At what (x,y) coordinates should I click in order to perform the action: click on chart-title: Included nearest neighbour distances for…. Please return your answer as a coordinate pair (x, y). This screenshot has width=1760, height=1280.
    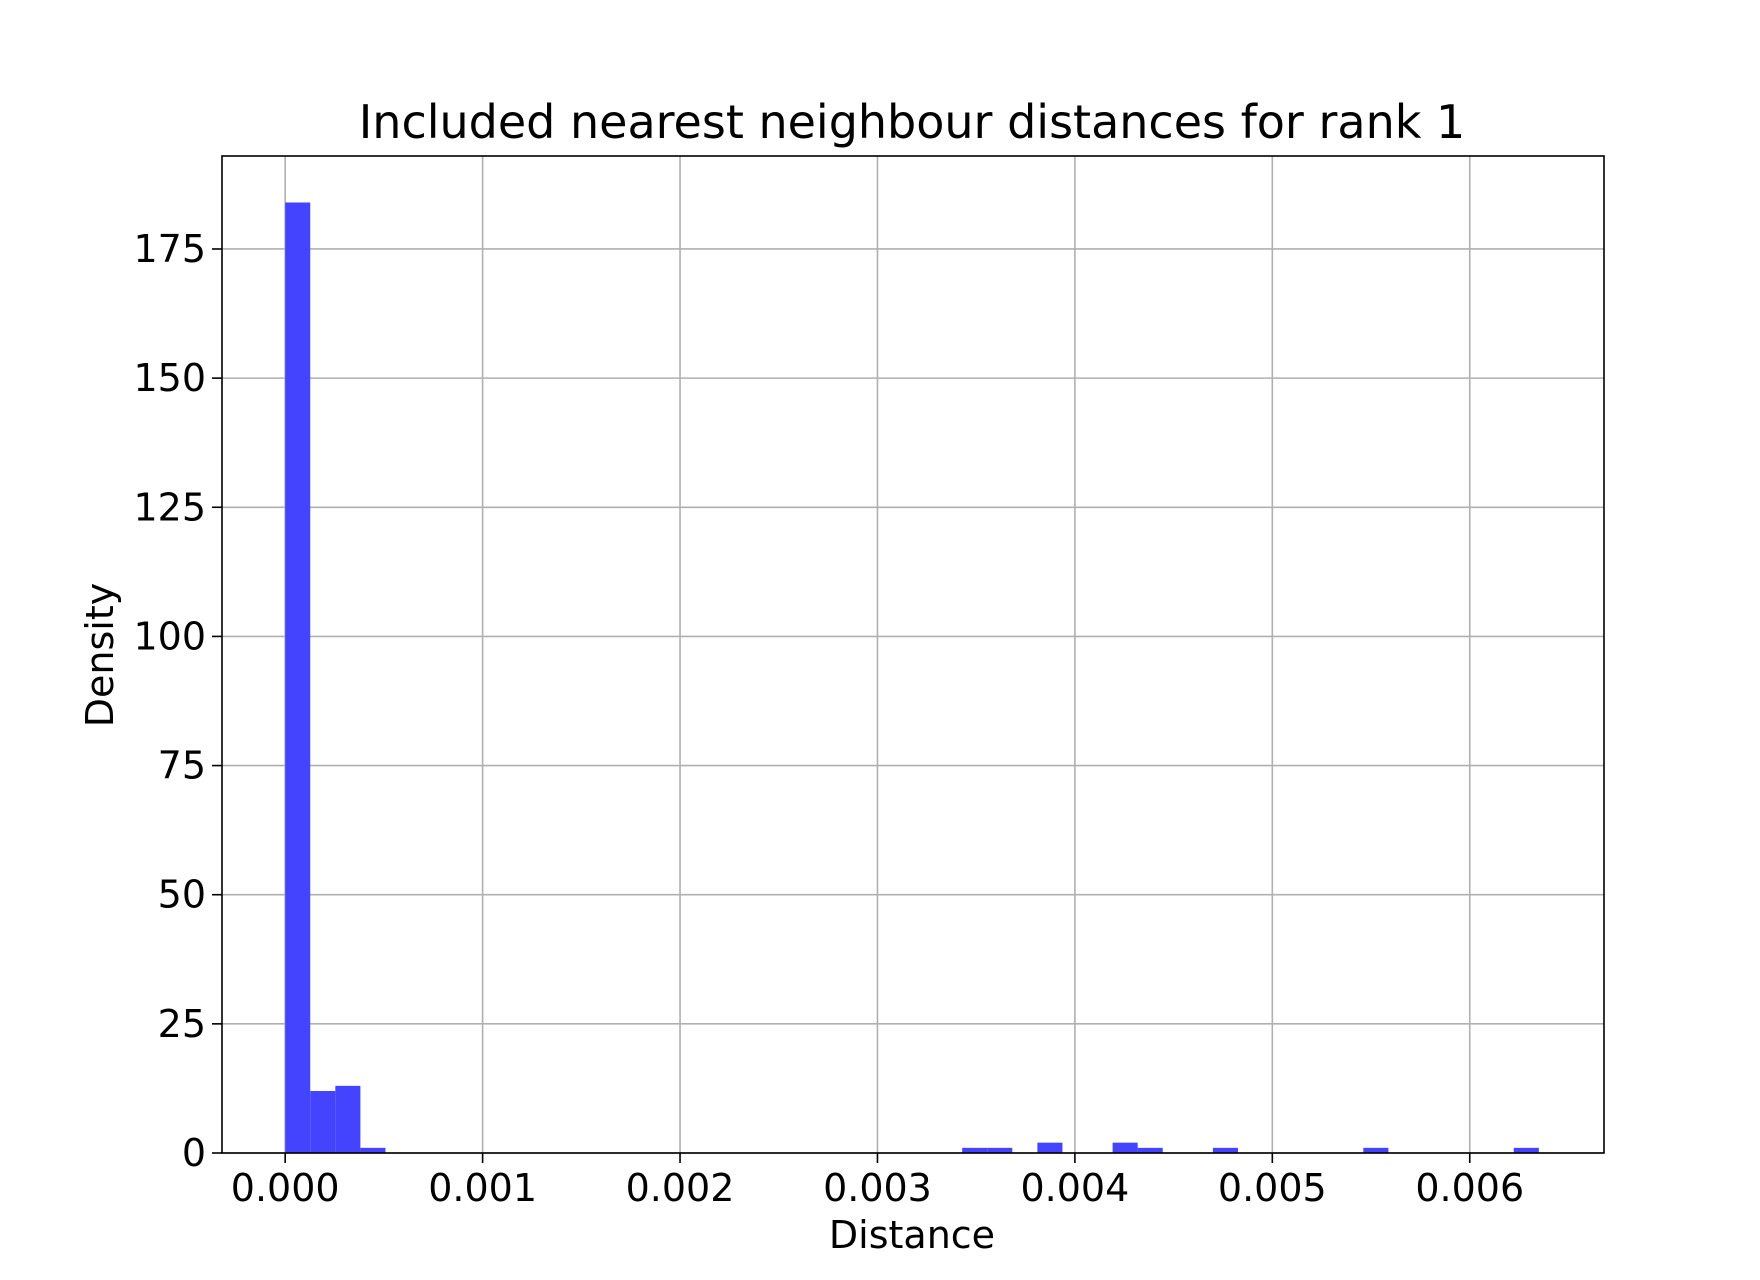
    Looking at the image, I should click on (912, 122).